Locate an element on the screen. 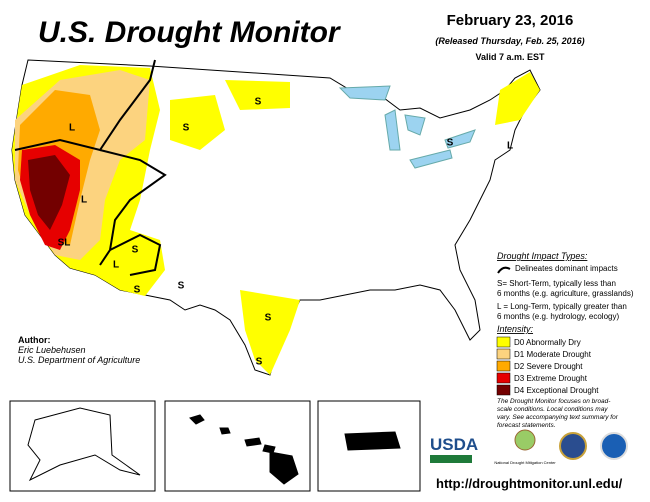 Image resolution: width=650 pixels, height=502 pixels. long-text: 6 months (e.g. hydrology, ecology) is located at coordinates (558, 316).